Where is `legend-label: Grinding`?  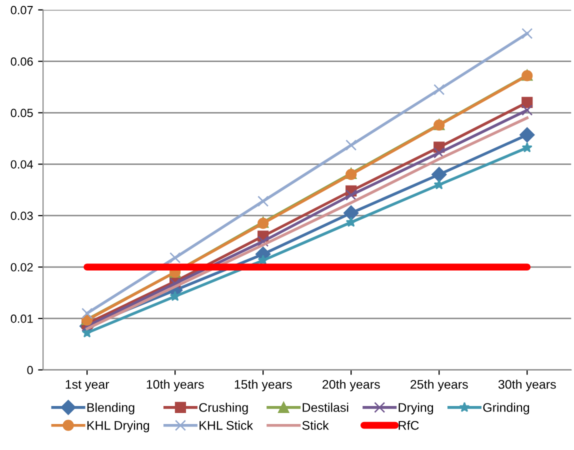 legend-label: Grinding is located at coordinates (506, 408).